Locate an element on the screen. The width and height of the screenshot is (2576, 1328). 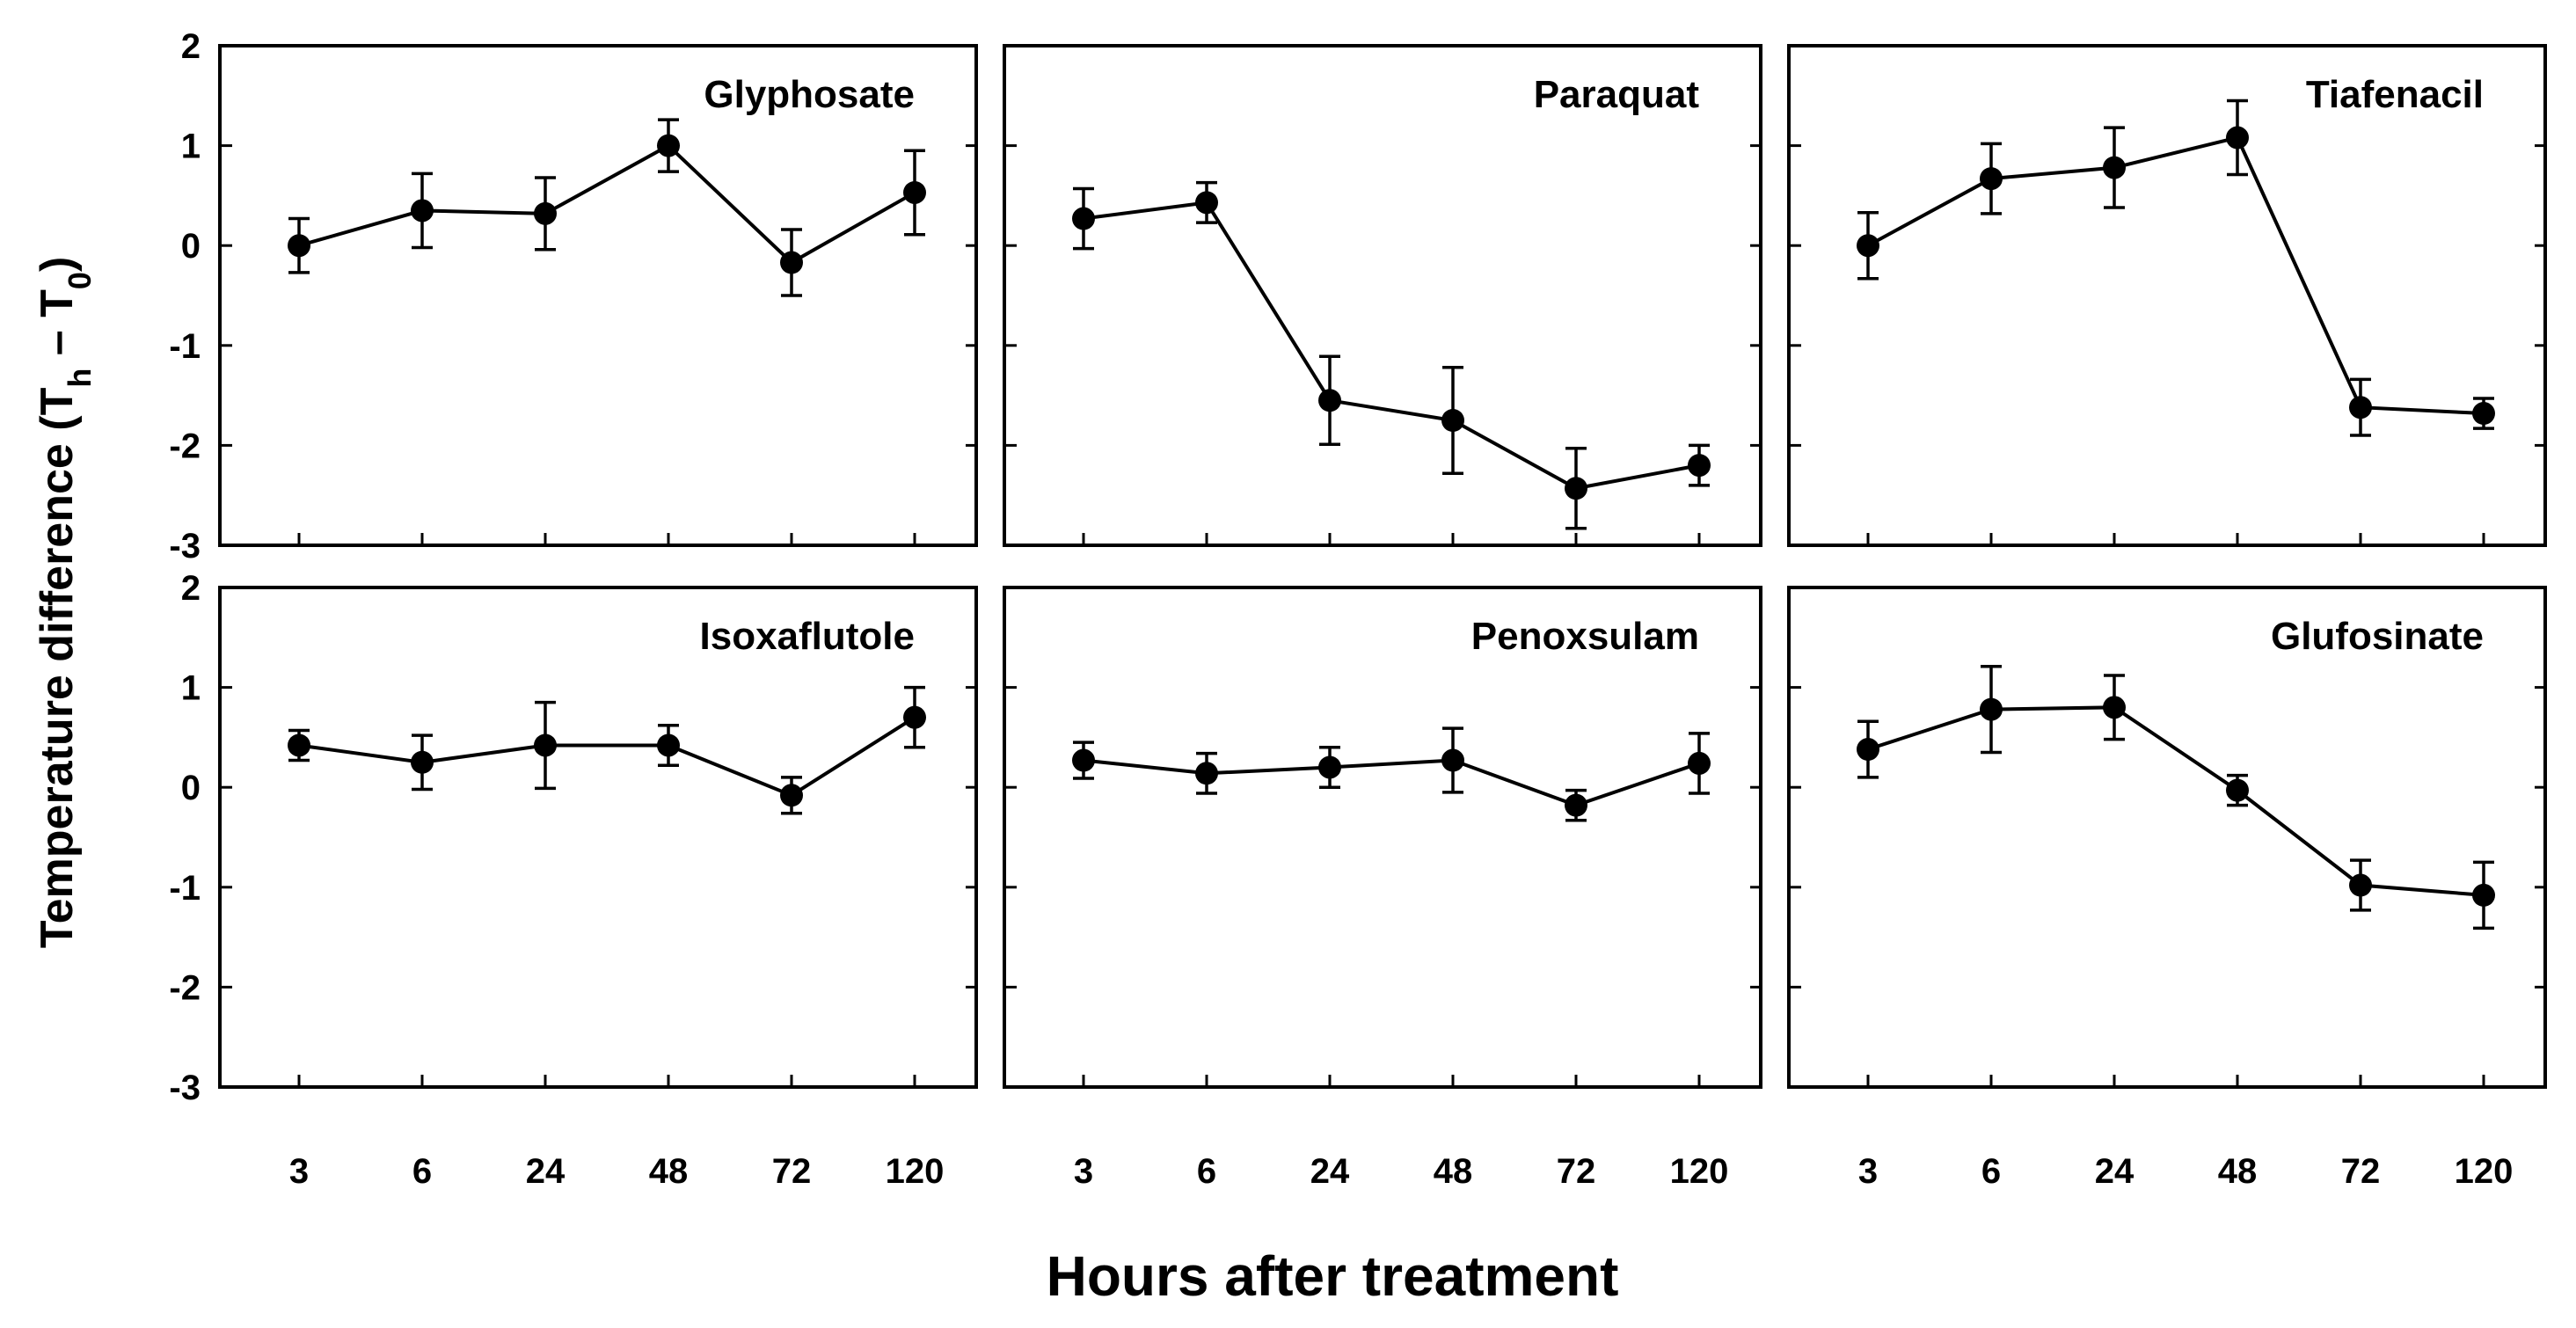
panel-title: Glufosinate is located at coordinates (2377, 636).